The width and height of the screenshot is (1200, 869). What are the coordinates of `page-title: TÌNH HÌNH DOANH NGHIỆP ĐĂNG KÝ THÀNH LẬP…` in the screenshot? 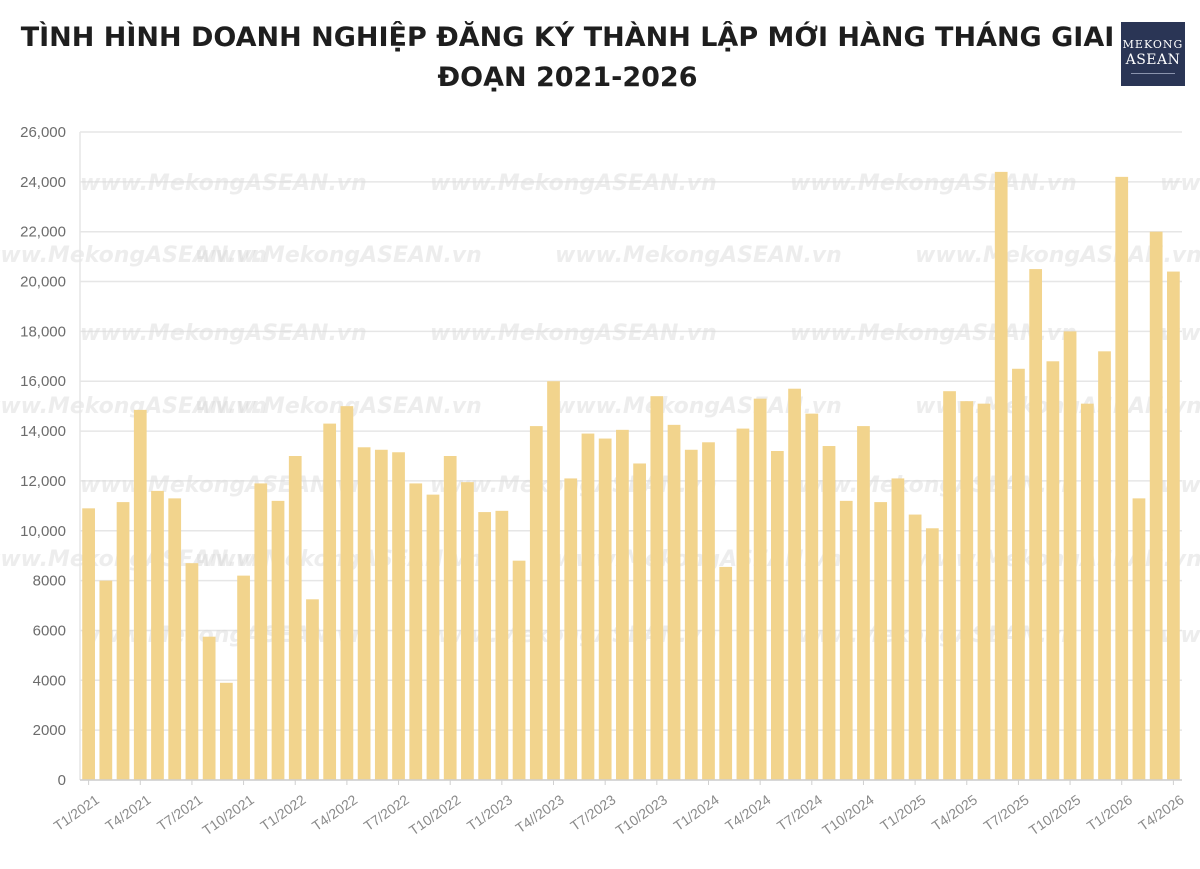 It's located at (567, 57).